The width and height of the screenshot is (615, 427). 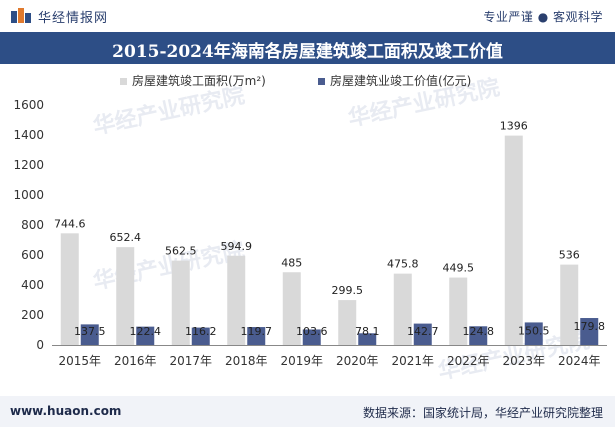 I want to click on y-tick-label: 800, so click(x=32, y=225).